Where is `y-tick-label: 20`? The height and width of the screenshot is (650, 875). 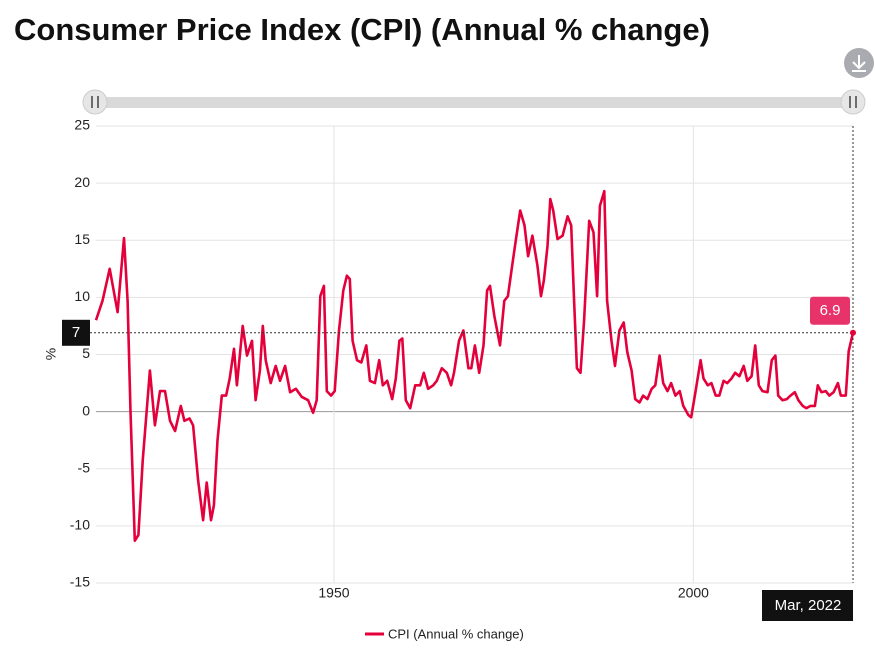 y-tick-label: 20 is located at coordinates (82, 182).